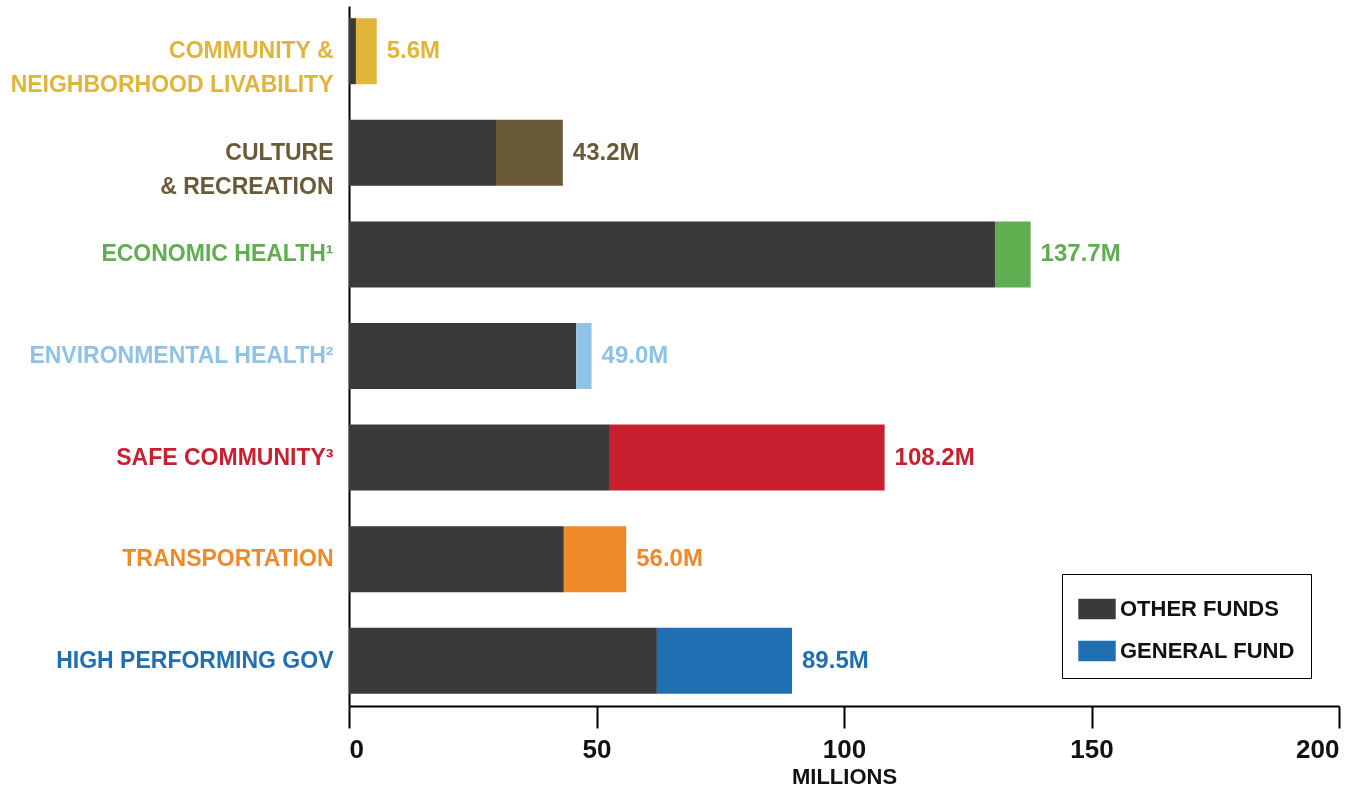  Describe the element at coordinates (172, 67) in the screenshot. I see `y-tick-label: COMMUNITY & NEIGHBORHOOD LIVABILITY` at that location.